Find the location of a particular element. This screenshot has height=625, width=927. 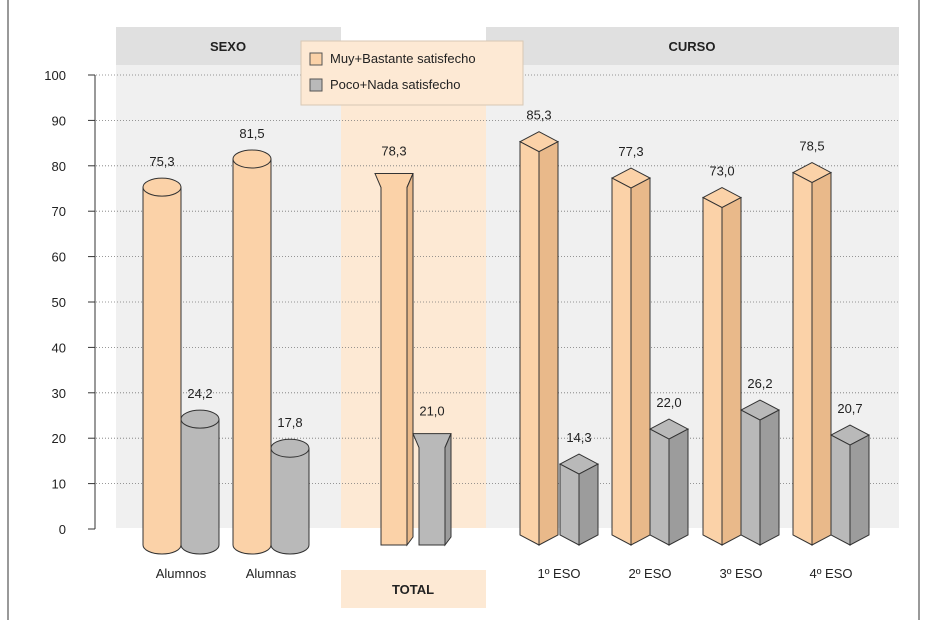

y-tick-label: 20 is located at coordinates (59, 438).